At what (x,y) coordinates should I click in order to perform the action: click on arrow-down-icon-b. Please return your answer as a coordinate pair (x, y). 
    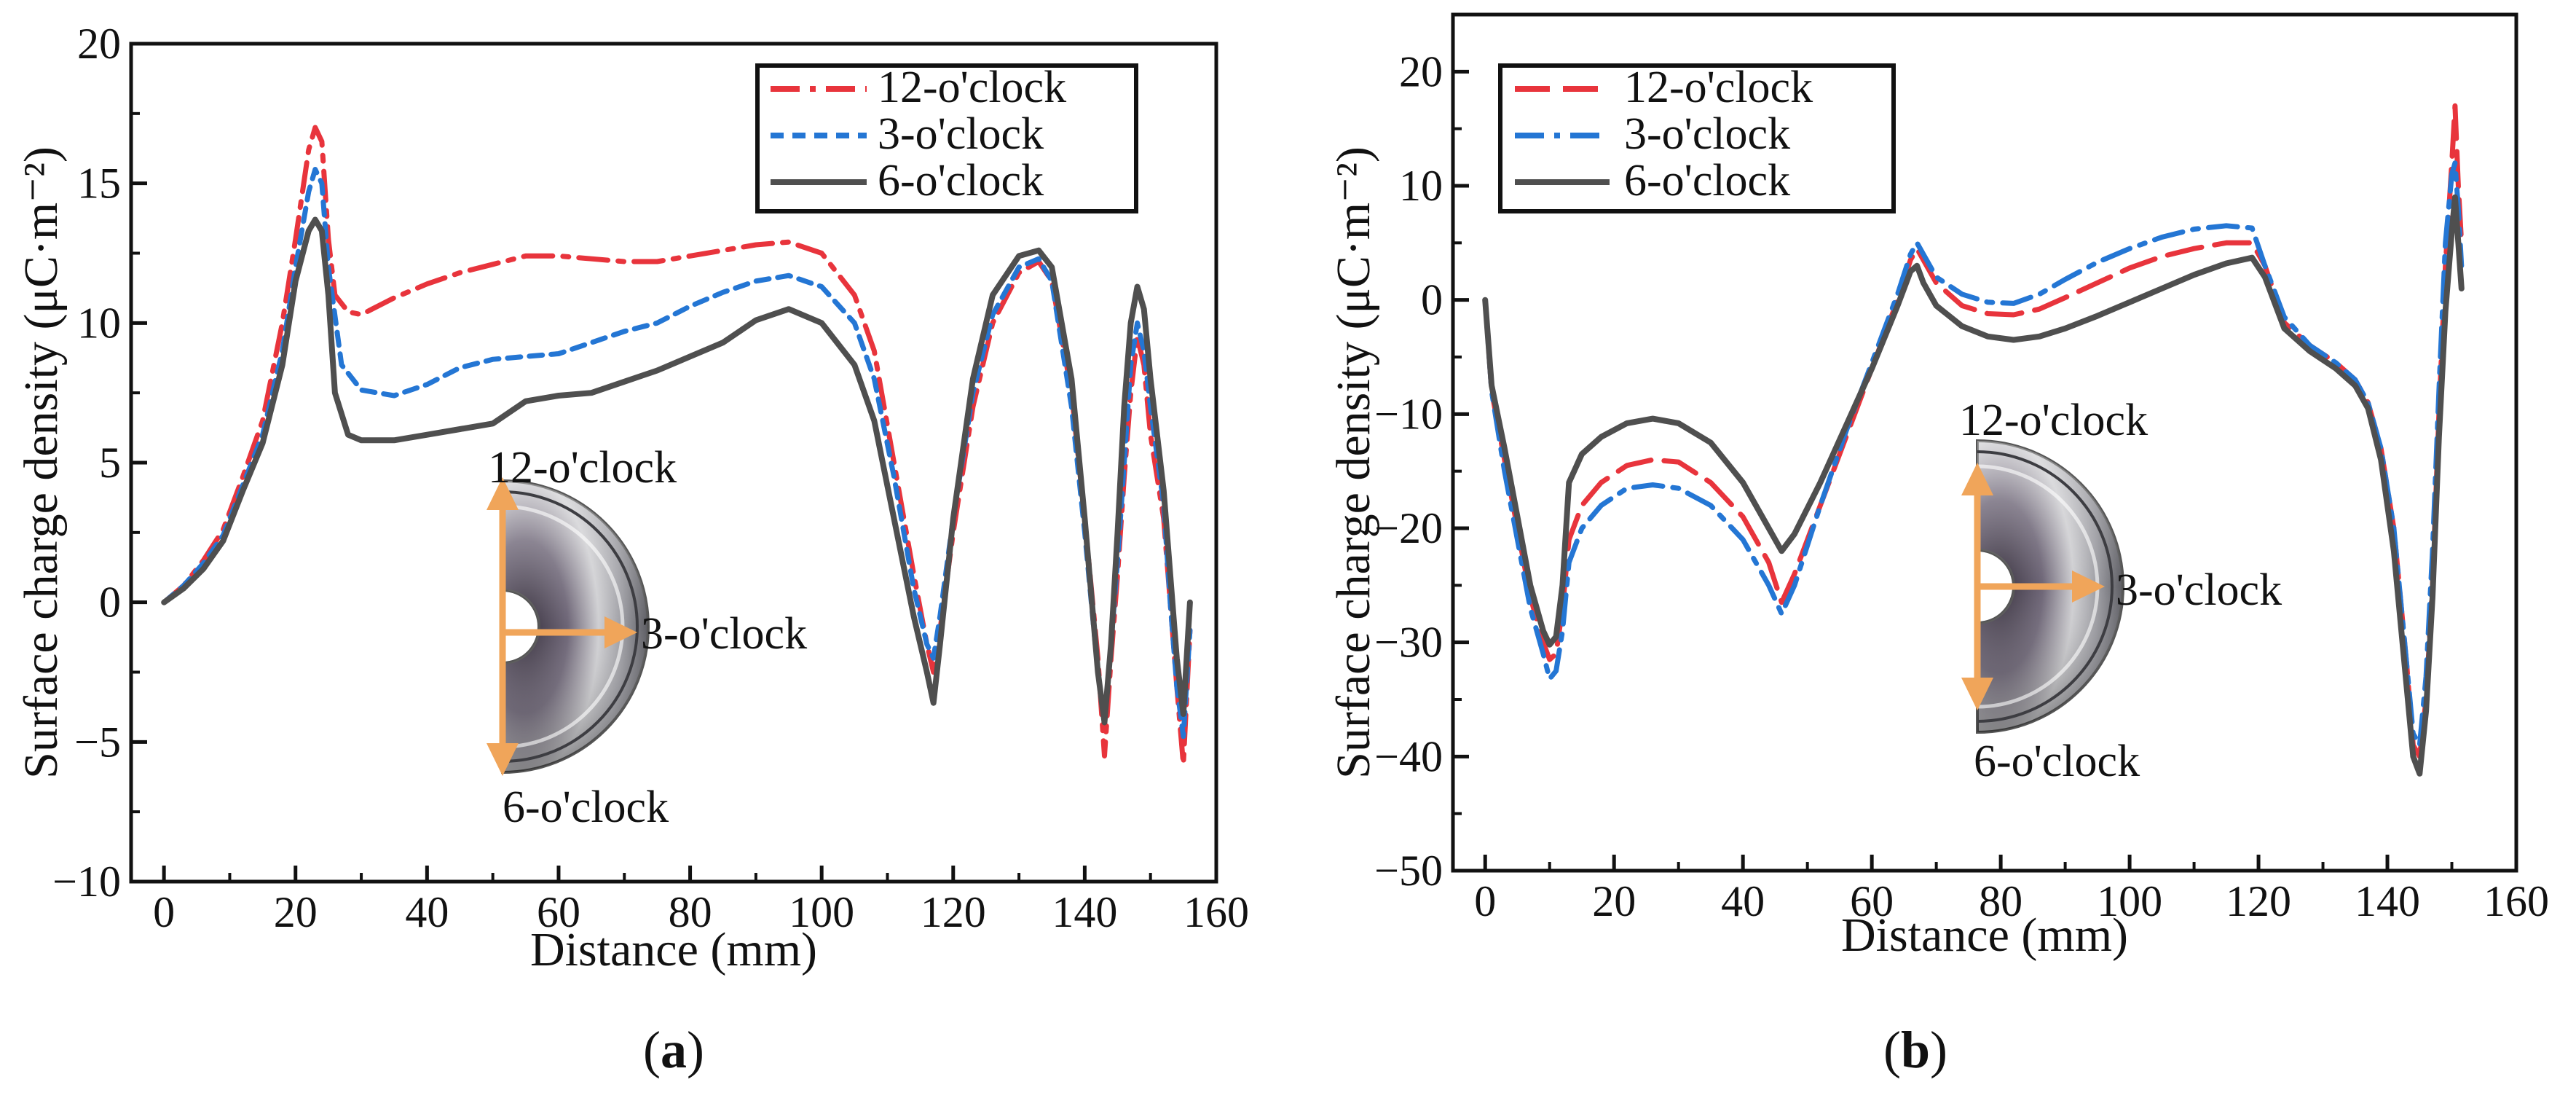
    Looking at the image, I should click on (1977, 648).